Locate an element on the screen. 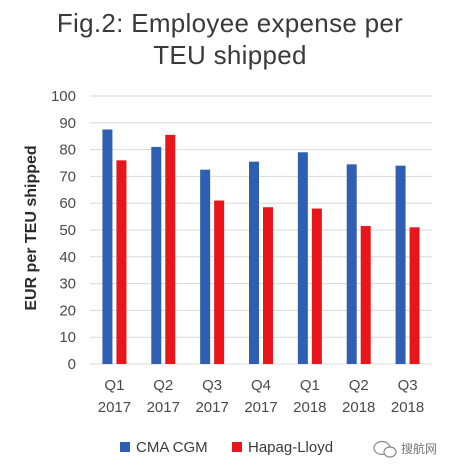 The height and width of the screenshot is (465, 460). y-tick-label: 90 is located at coordinates (67, 123).